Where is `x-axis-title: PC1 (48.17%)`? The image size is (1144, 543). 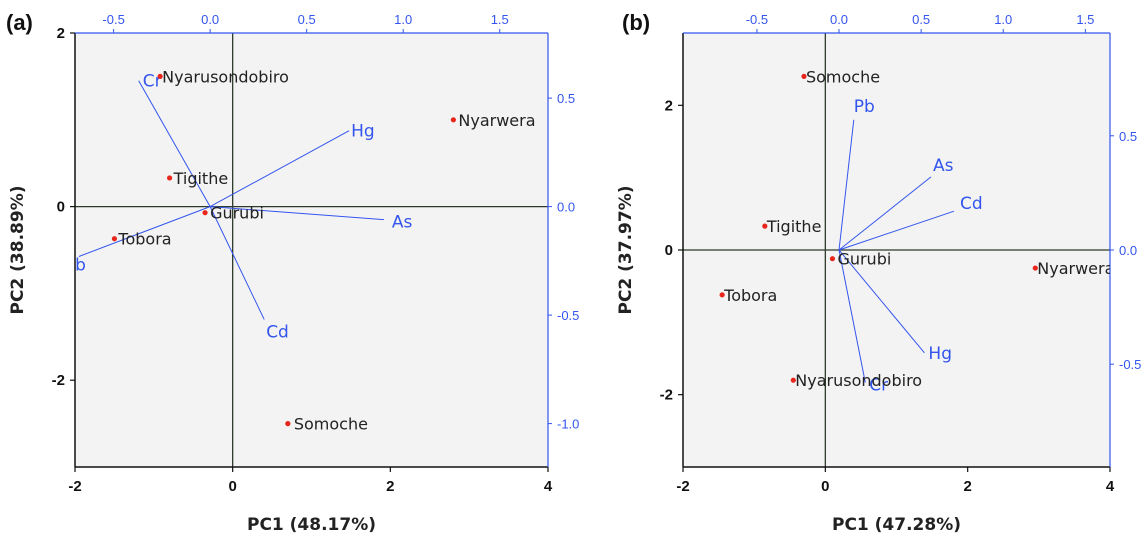 x-axis-title: PC1 (48.17%) is located at coordinates (311, 525).